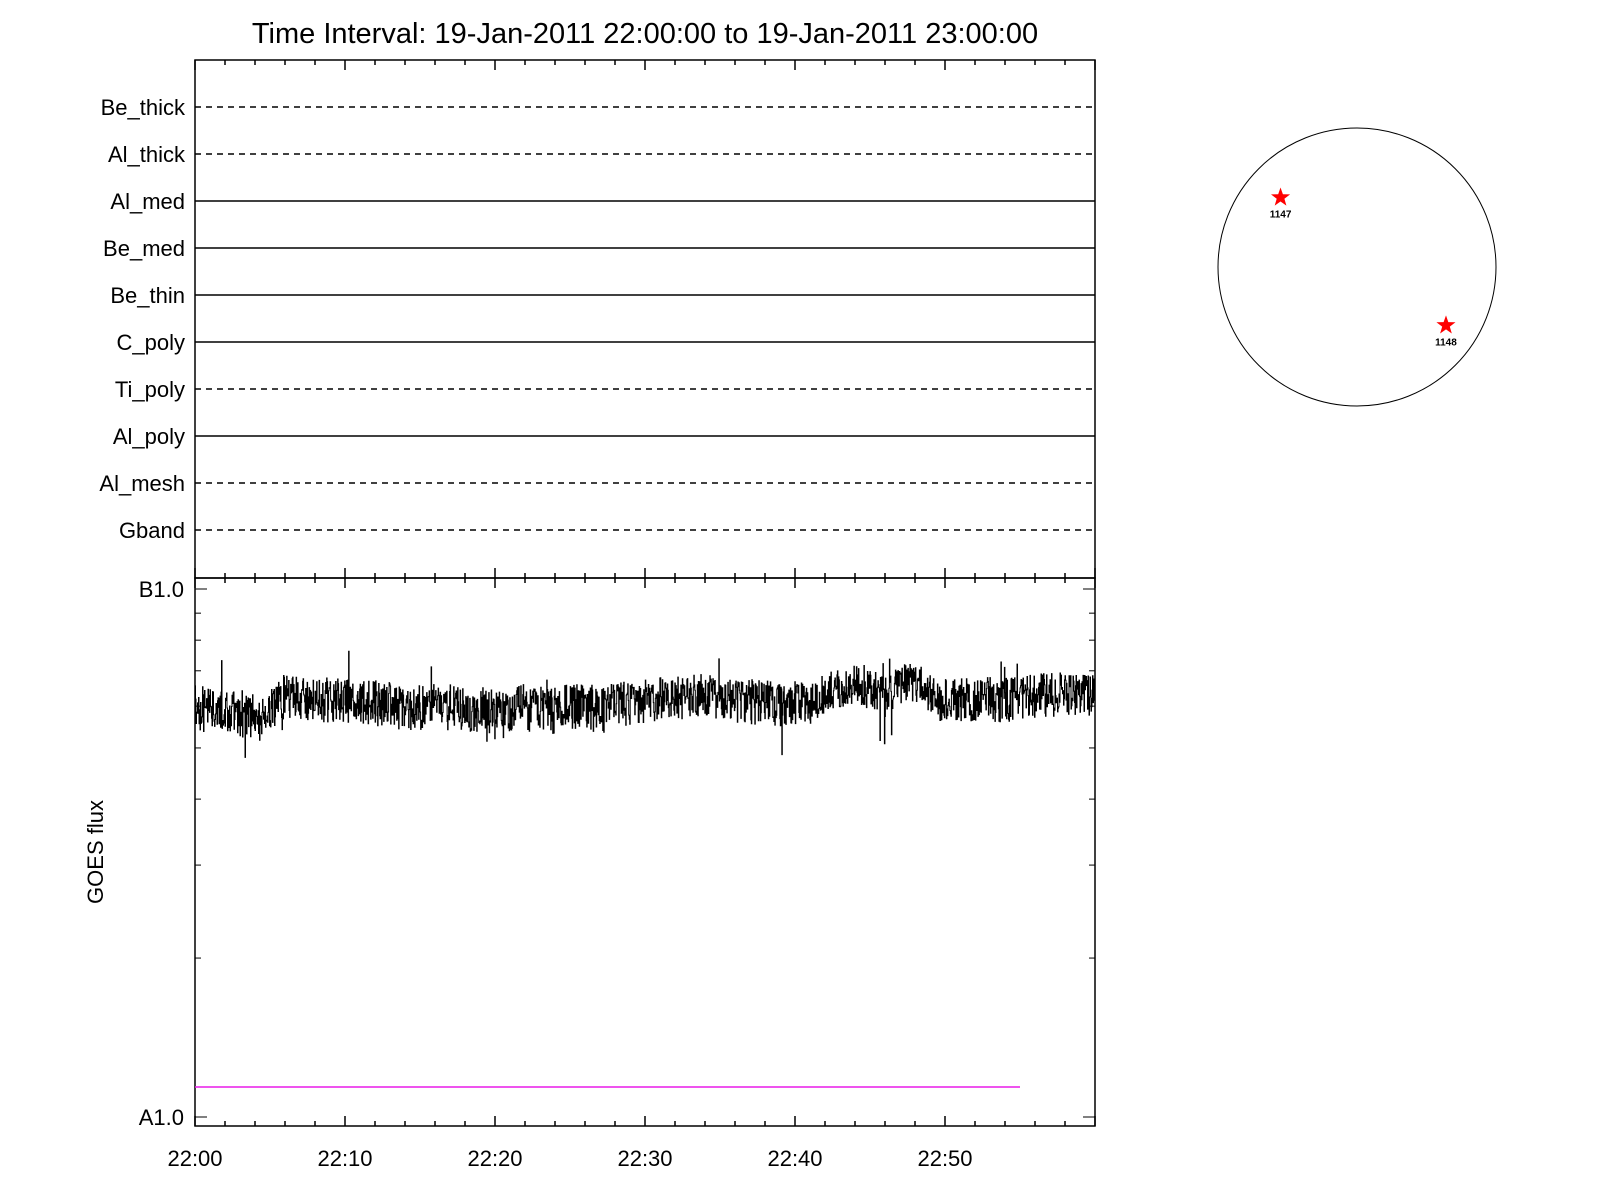 The width and height of the screenshot is (1600, 1200). Describe the element at coordinates (152, 530) in the screenshot. I see `row-label-gband: Gband` at that location.